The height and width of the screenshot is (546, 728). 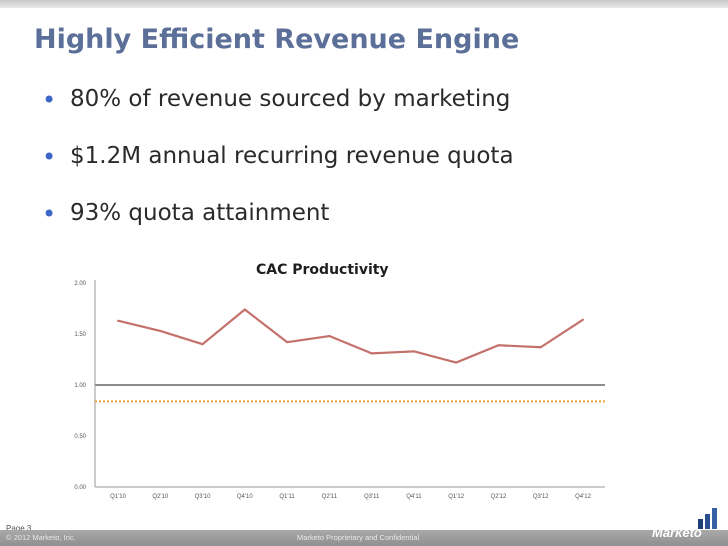 I want to click on x-tick-label: Q4'10, so click(x=245, y=497).